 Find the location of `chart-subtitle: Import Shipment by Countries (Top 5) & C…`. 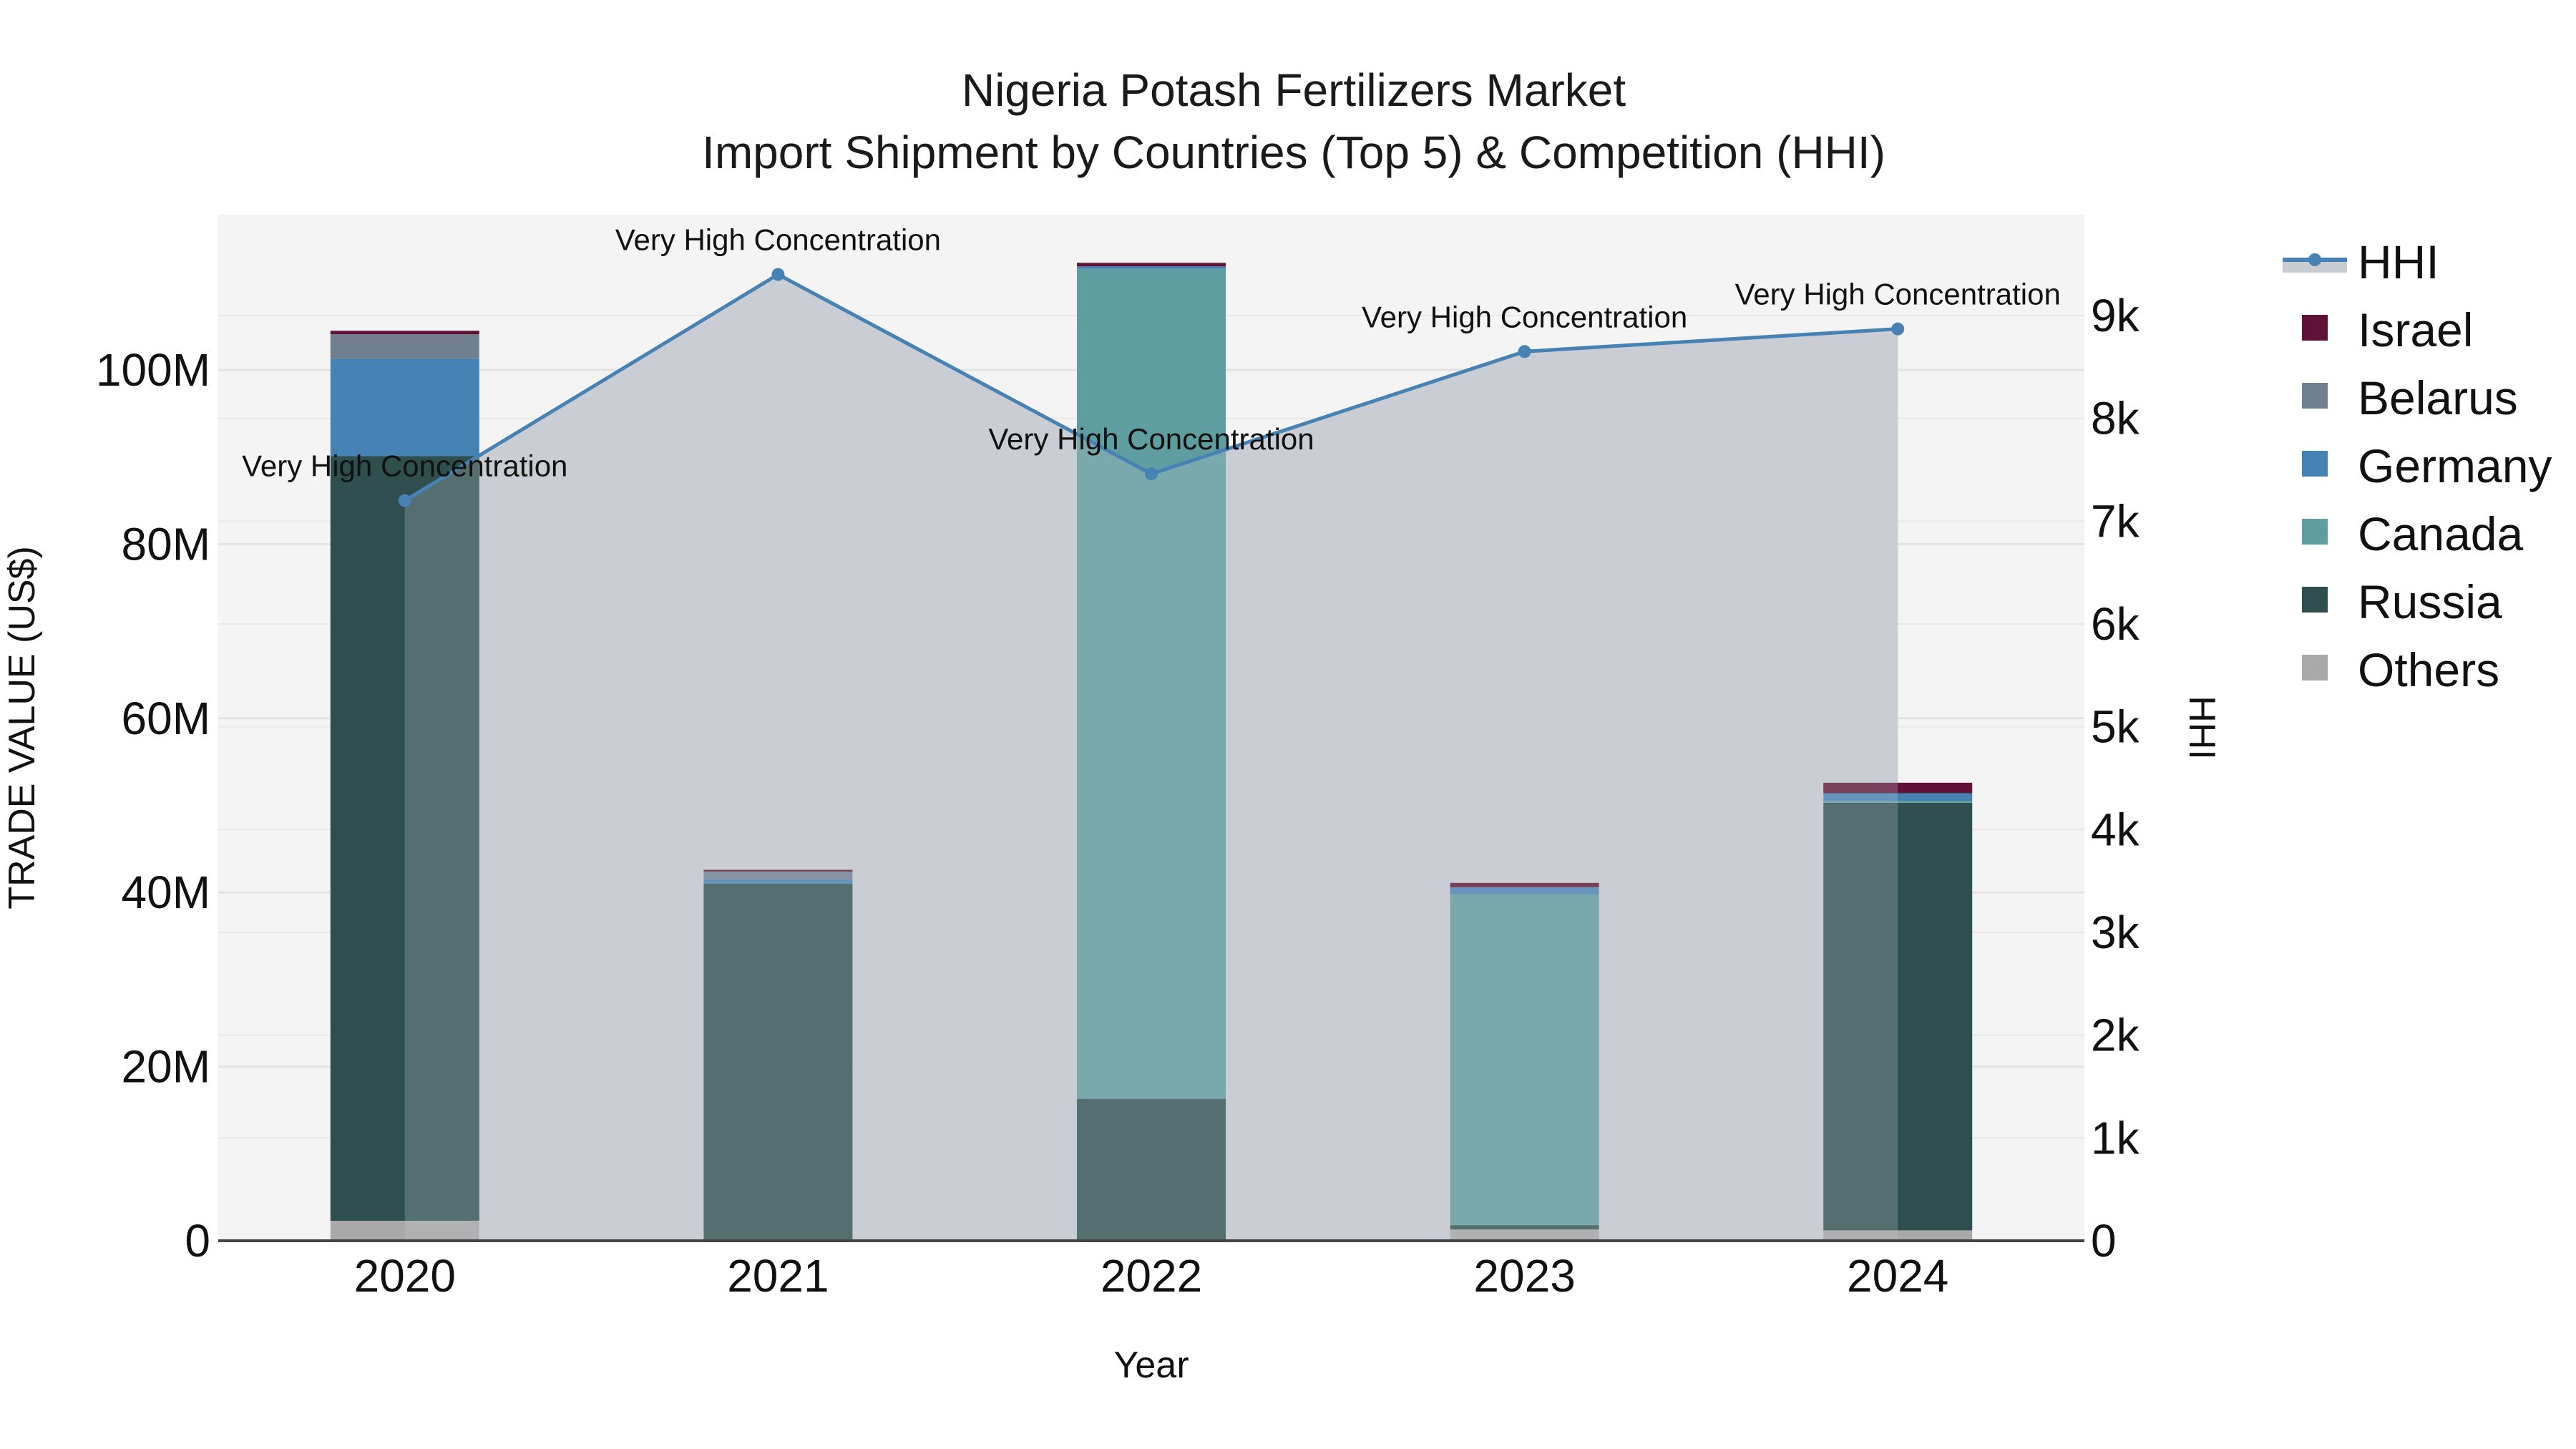

chart-subtitle: Import Shipment by Countries (Top 5) & C… is located at coordinates (1293, 152).